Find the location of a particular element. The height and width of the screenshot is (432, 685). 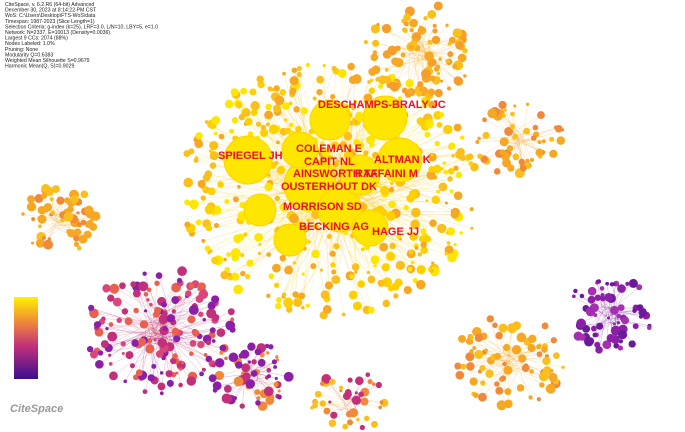

node-label: BECKING AG is located at coordinates (334, 227).